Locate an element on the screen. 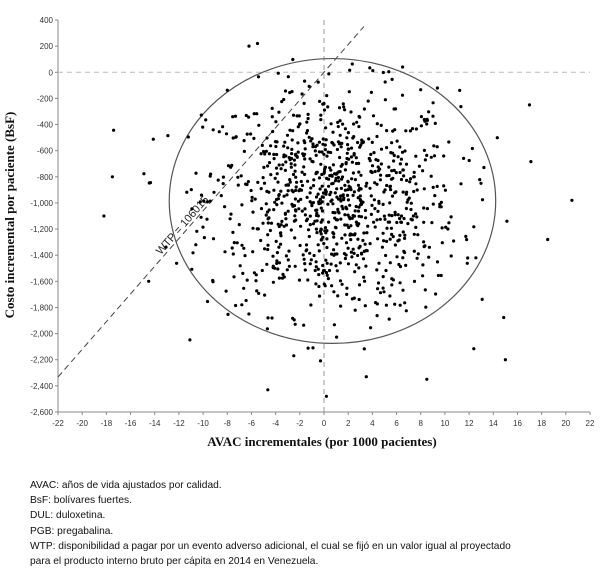 Image resolution: width=605 pixels, height=584 pixels. y-tick-label: -1,800 is located at coordinates (41, 307).